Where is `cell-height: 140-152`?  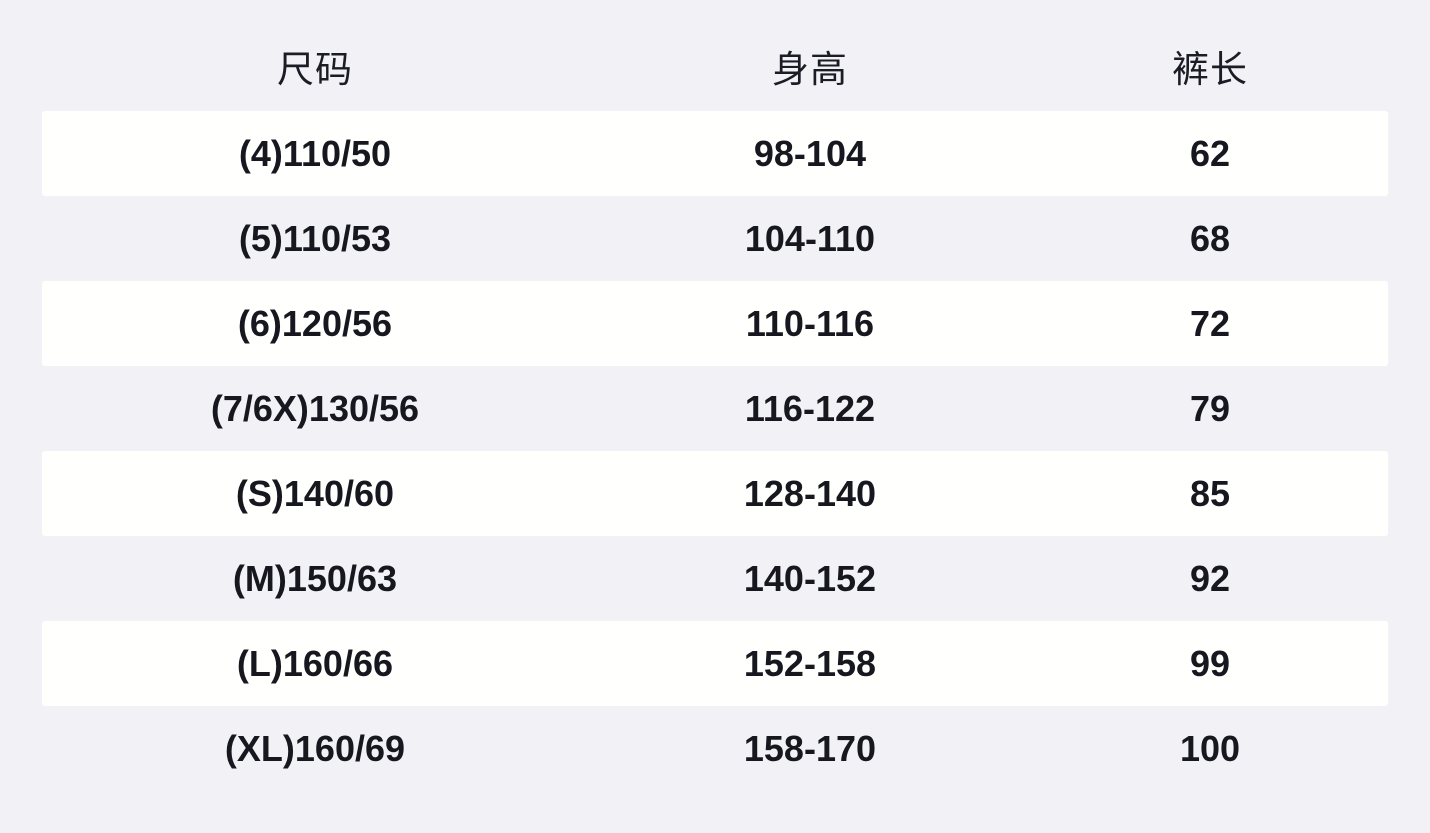 cell-height: 140-152 is located at coordinates (810, 578).